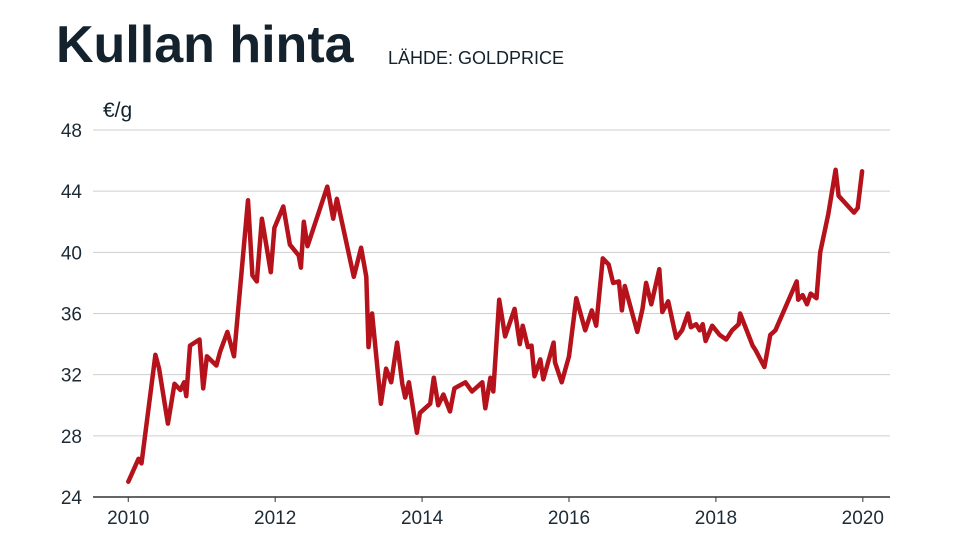 This screenshot has width=958, height=539. I want to click on x-tick-label: 2012, so click(275, 518).